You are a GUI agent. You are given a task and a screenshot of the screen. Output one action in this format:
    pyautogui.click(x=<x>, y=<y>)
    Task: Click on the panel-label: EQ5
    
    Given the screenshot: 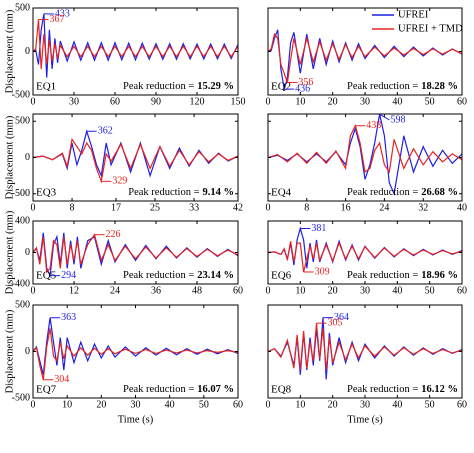 What is the action you would take?
    pyautogui.click(x=46, y=276)
    